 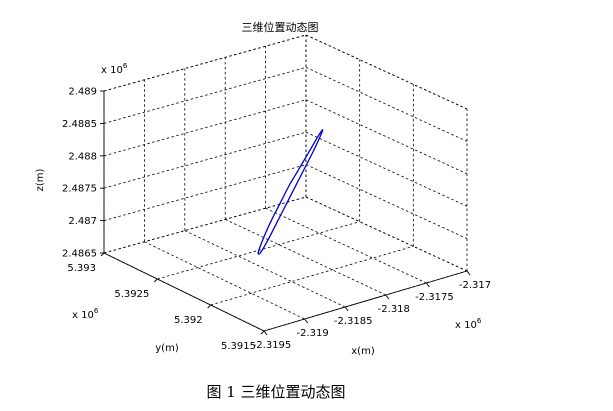 I want to click on z-tick-label: 2.4875, so click(x=79, y=189).